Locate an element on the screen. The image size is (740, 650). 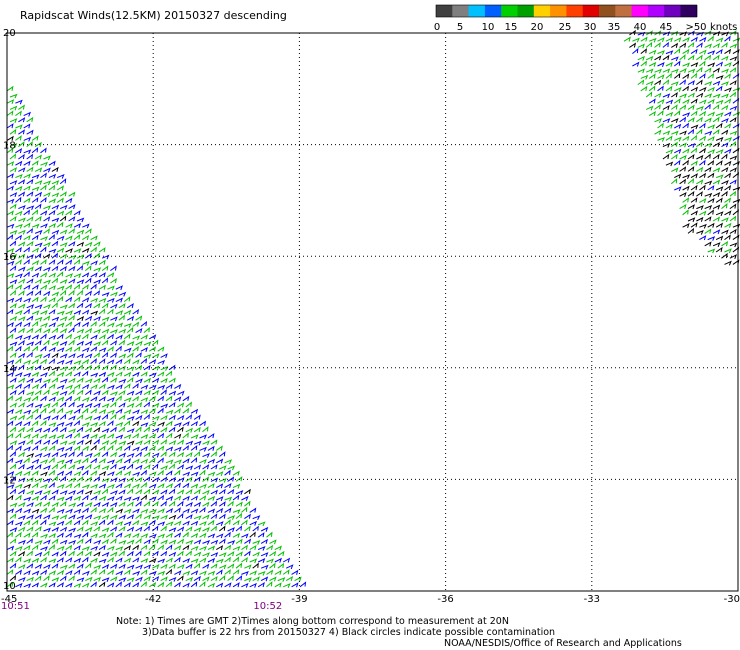
x-tick-label: -42 is located at coordinates (153, 599).